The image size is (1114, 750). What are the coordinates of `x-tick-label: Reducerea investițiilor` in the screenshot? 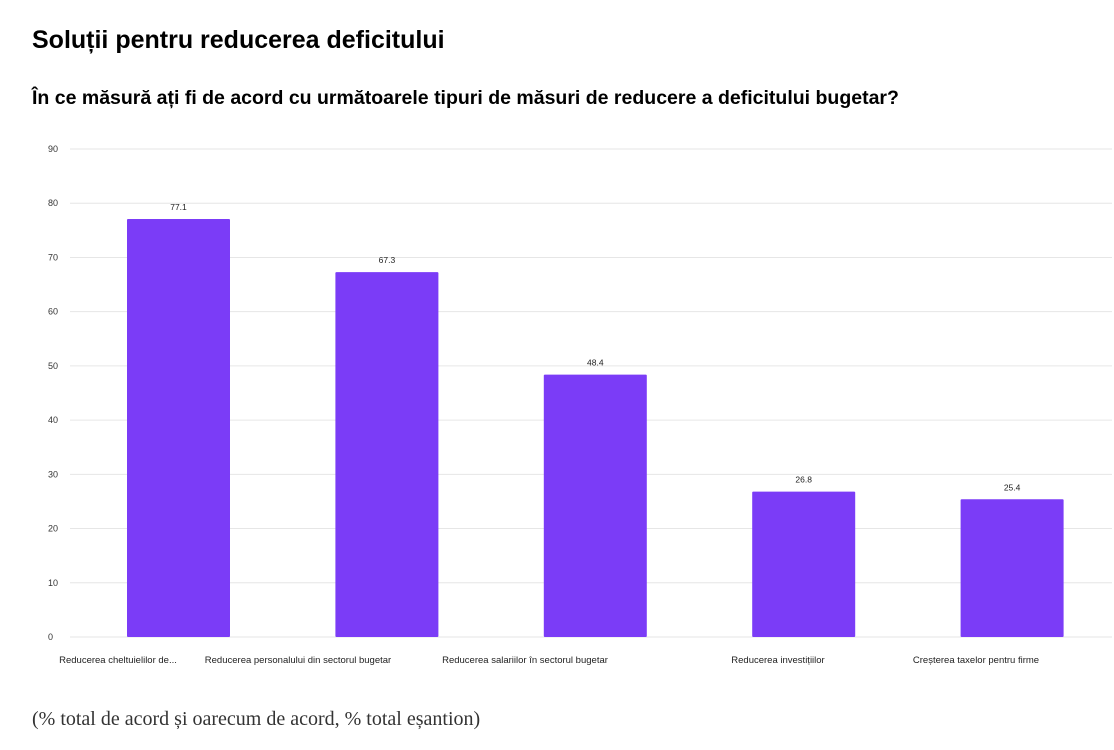 It's located at (777, 660).